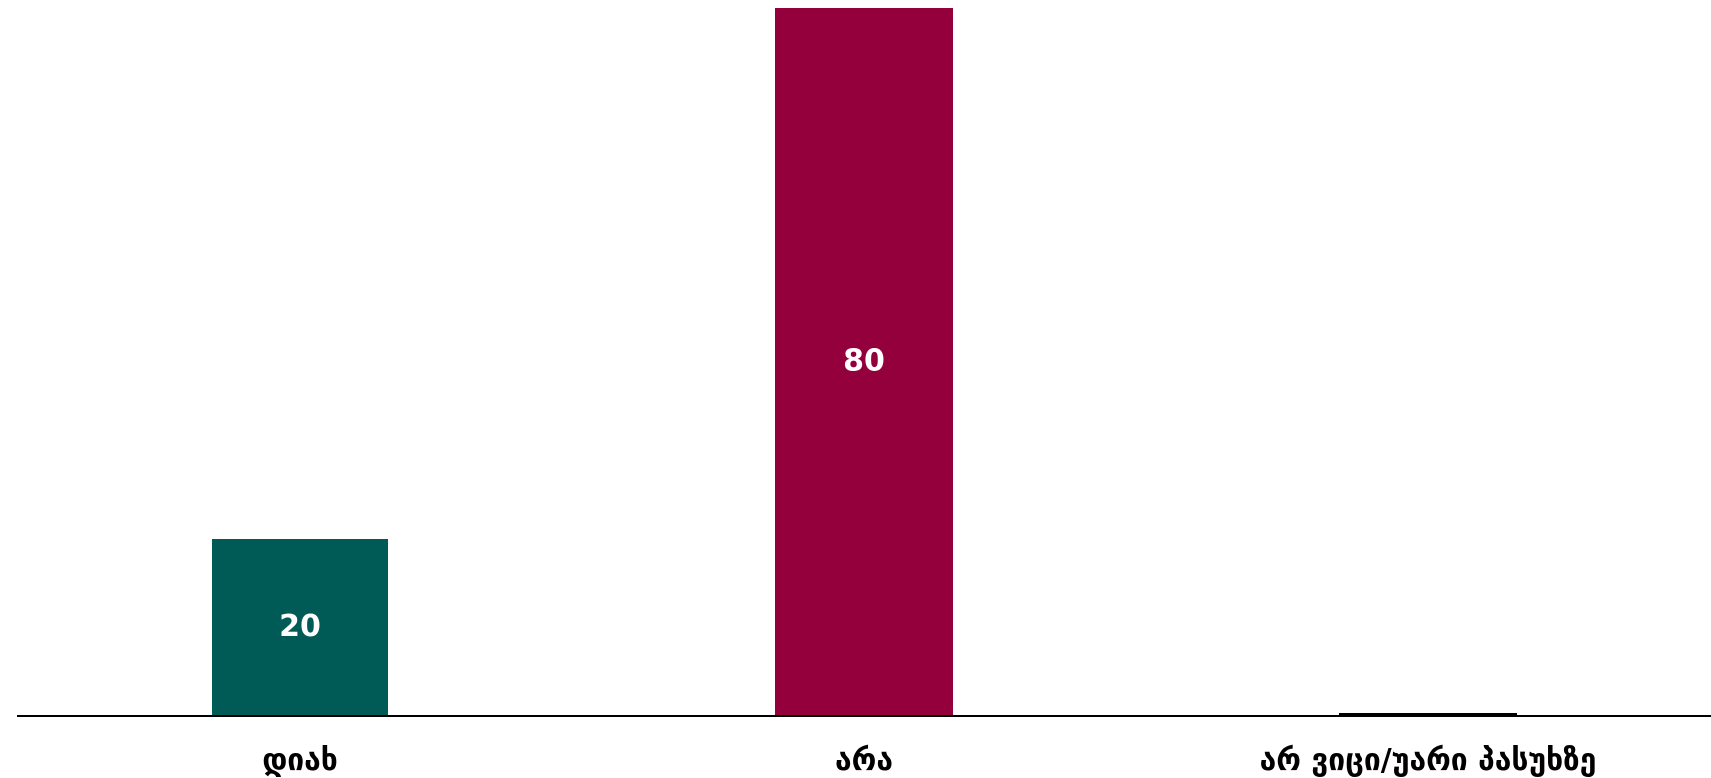 This screenshot has height=778, width=1711. What do you see at coordinates (864, 760) in the screenshot?
I see `category-label-2: არა` at bounding box center [864, 760].